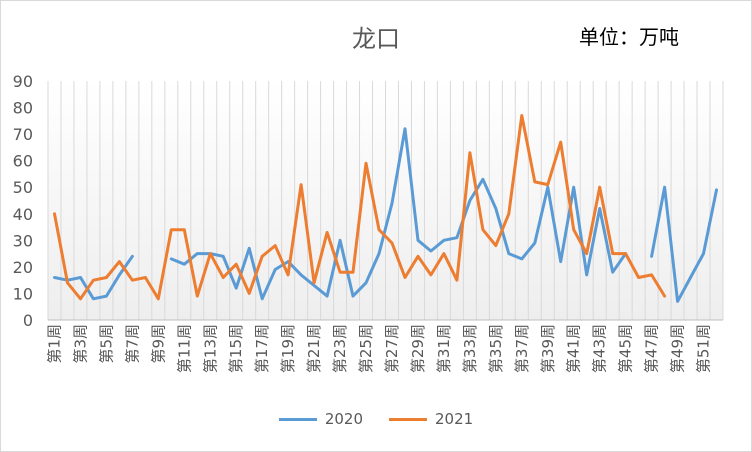 This screenshot has height=452, width=752. What do you see at coordinates (376, 419) in the screenshot?
I see `legend: 2020 2021` at bounding box center [376, 419].